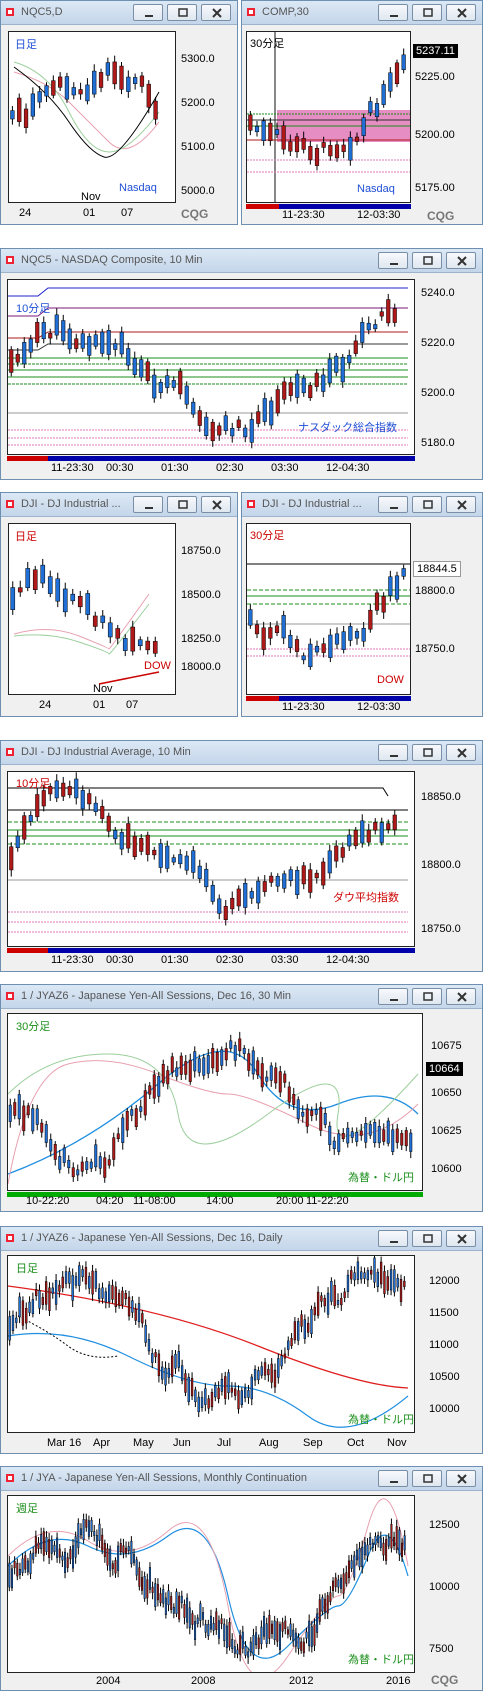  I want to click on instrument-label: 為替・ドル円, so click(381, 1660).